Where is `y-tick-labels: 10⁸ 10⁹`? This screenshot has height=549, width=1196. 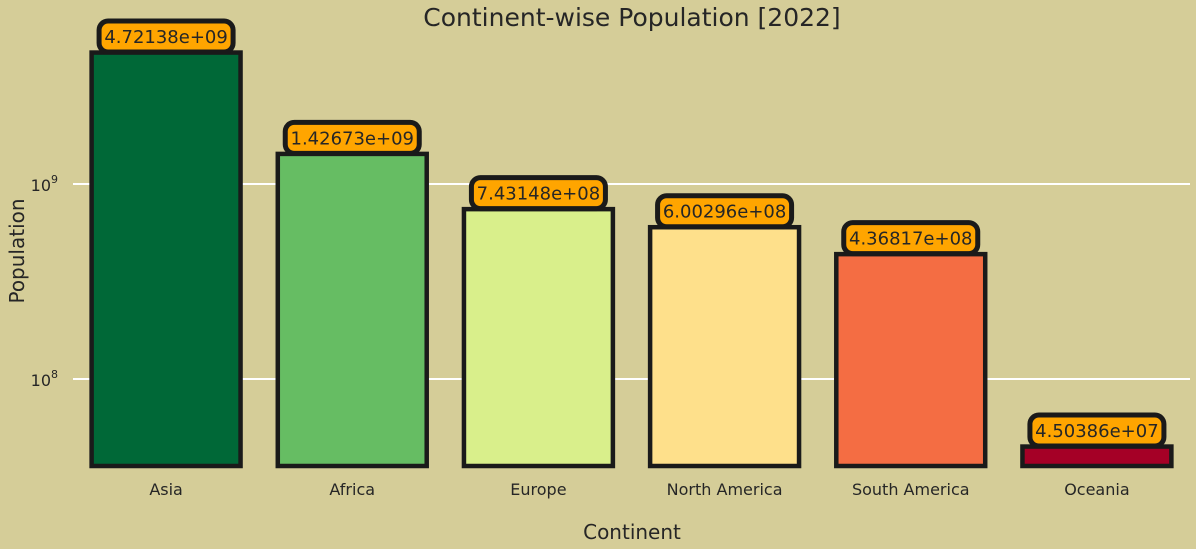 y-tick-labels: 10⁸ 10⁹ is located at coordinates (44, 281).